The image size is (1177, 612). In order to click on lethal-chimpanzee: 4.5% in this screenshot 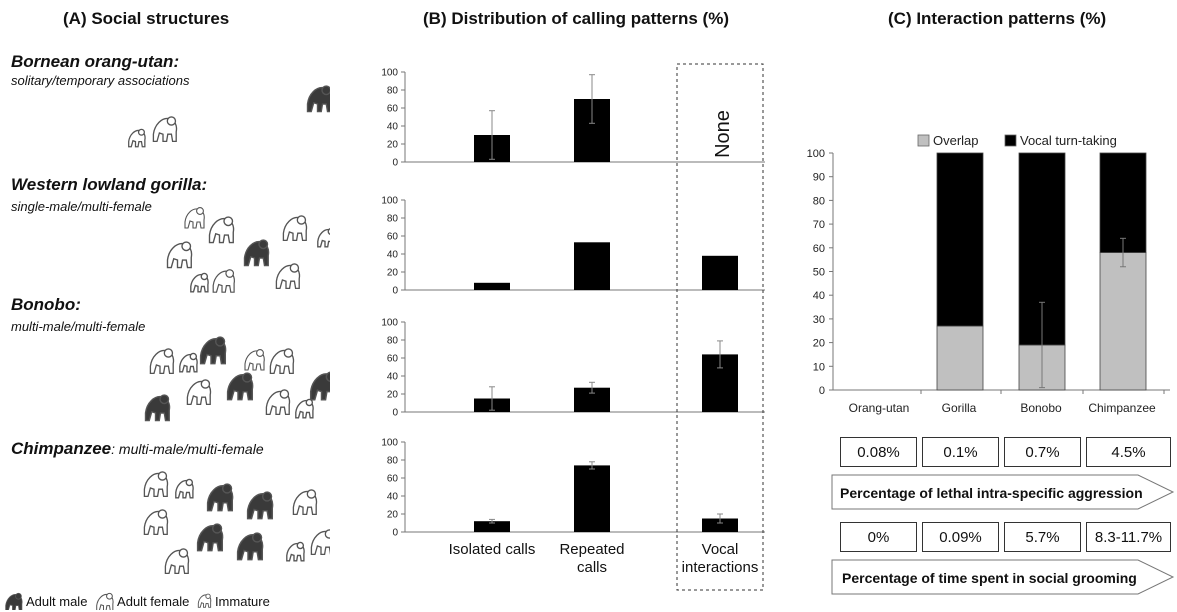, I will do `click(1128, 452)`.